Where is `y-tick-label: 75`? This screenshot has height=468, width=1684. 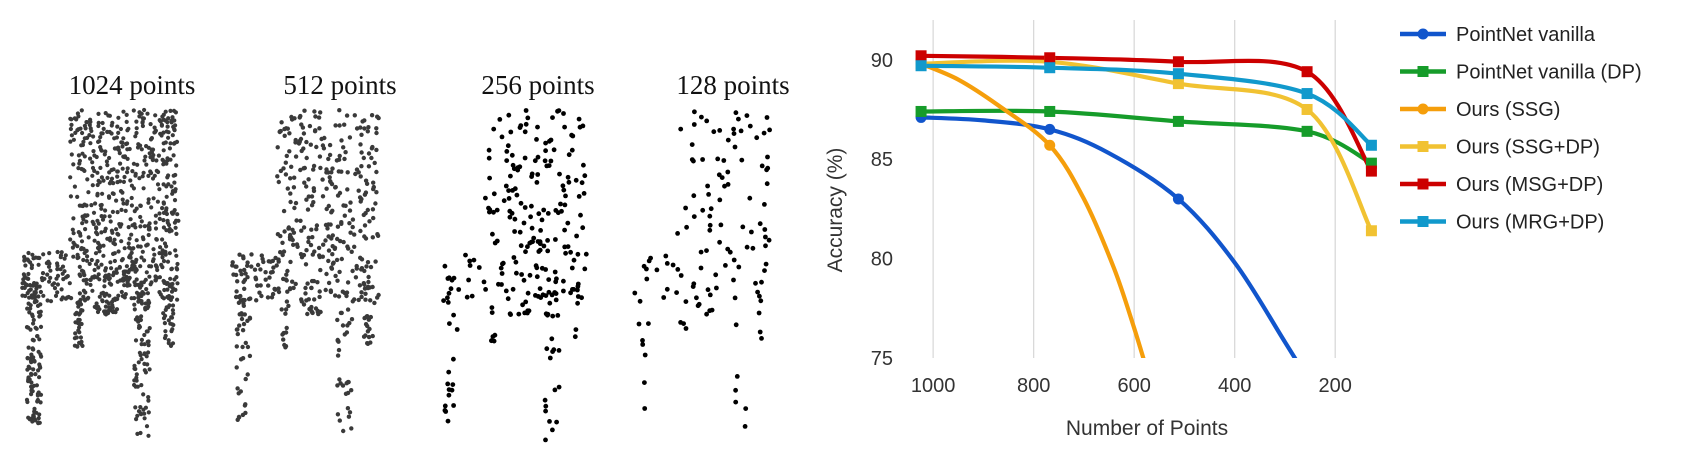
y-tick-label: 75 is located at coordinates (882, 359).